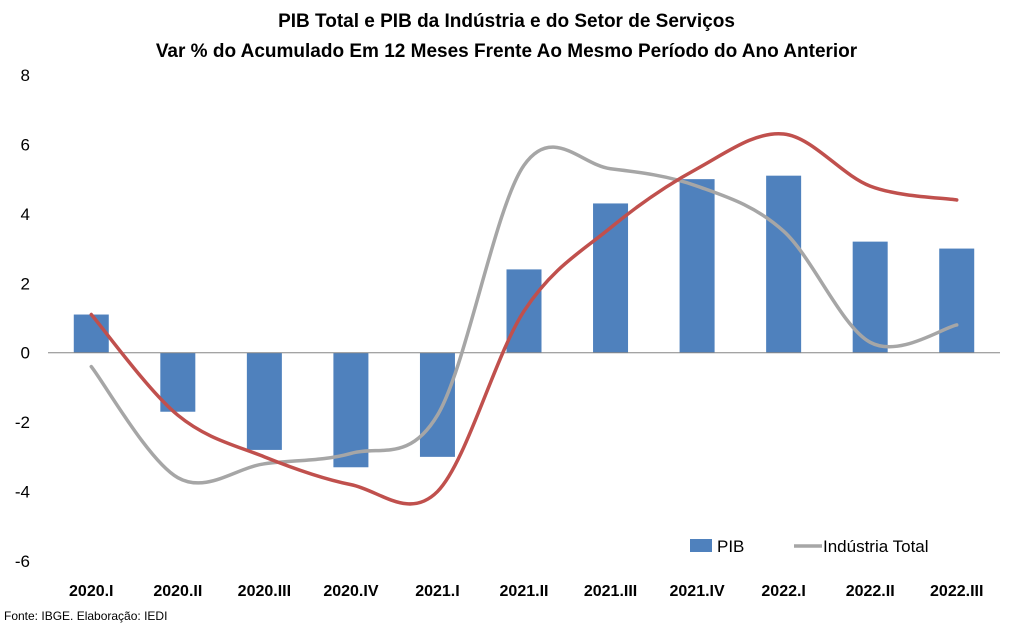 This screenshot has height=631, width=1013. Describe the element at coordinates (701, 545) in the screenshot. I see `legend-swatch-pib` at that location.